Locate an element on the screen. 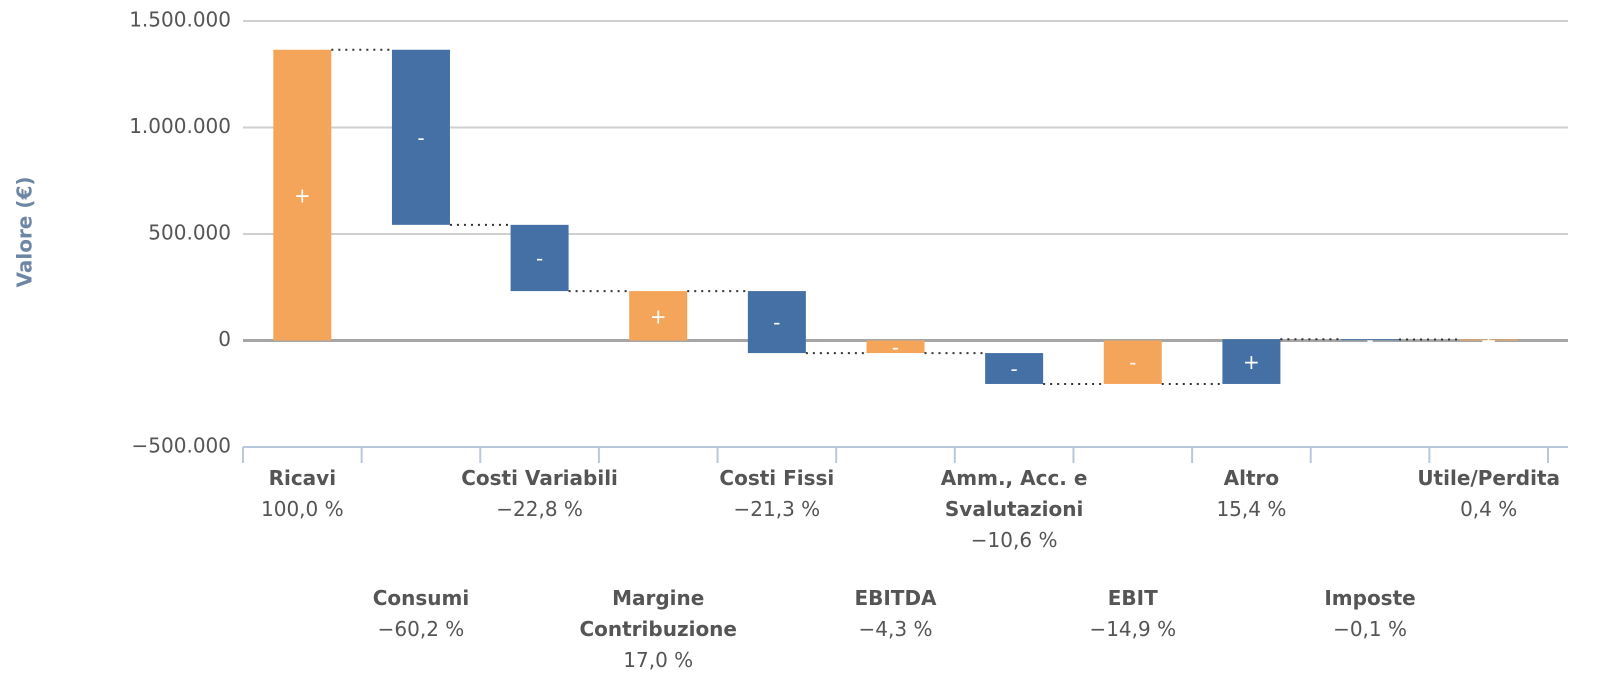 The width and height of the screenshot is (1616, 692). category-label: Imposte is located at coordinates (1370, 598).